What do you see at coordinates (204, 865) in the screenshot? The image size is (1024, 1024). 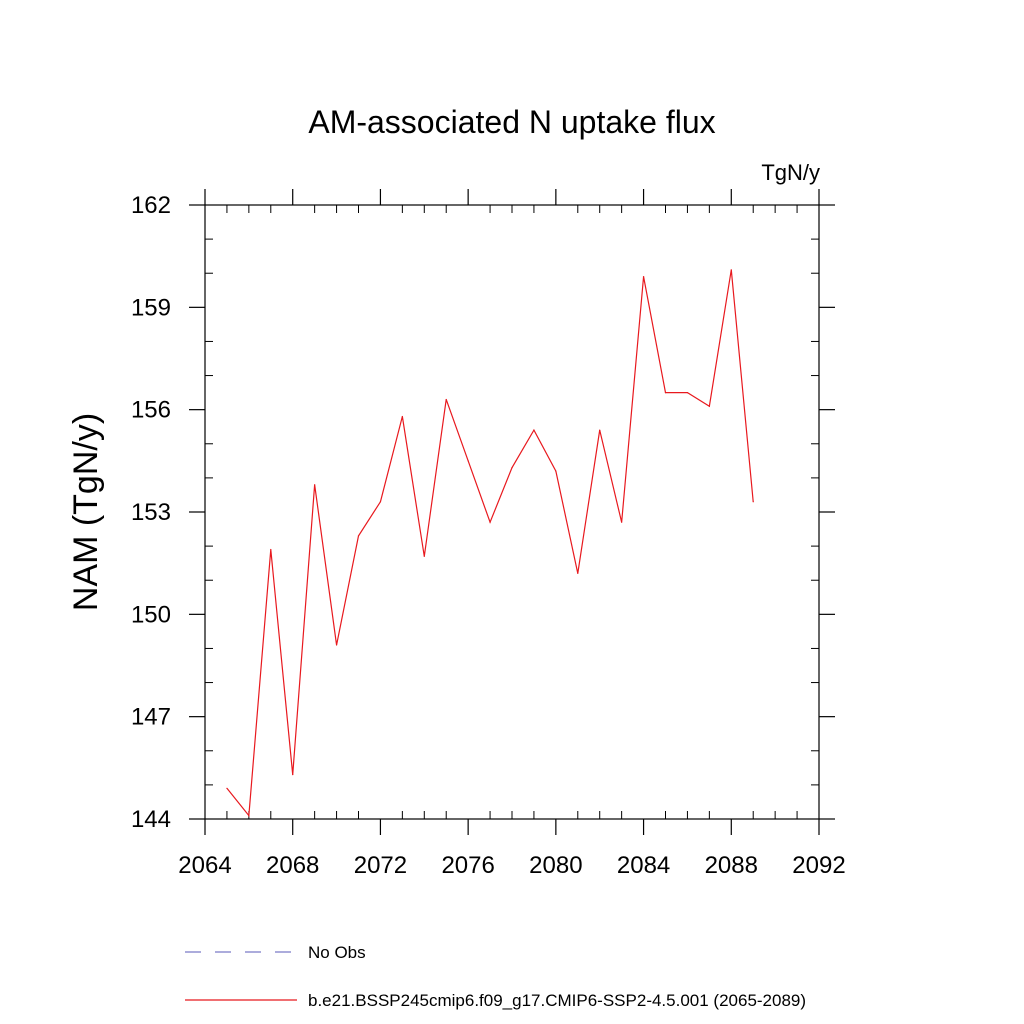 I see `x-tick-label: 2064` at bounding box center [204, 865].